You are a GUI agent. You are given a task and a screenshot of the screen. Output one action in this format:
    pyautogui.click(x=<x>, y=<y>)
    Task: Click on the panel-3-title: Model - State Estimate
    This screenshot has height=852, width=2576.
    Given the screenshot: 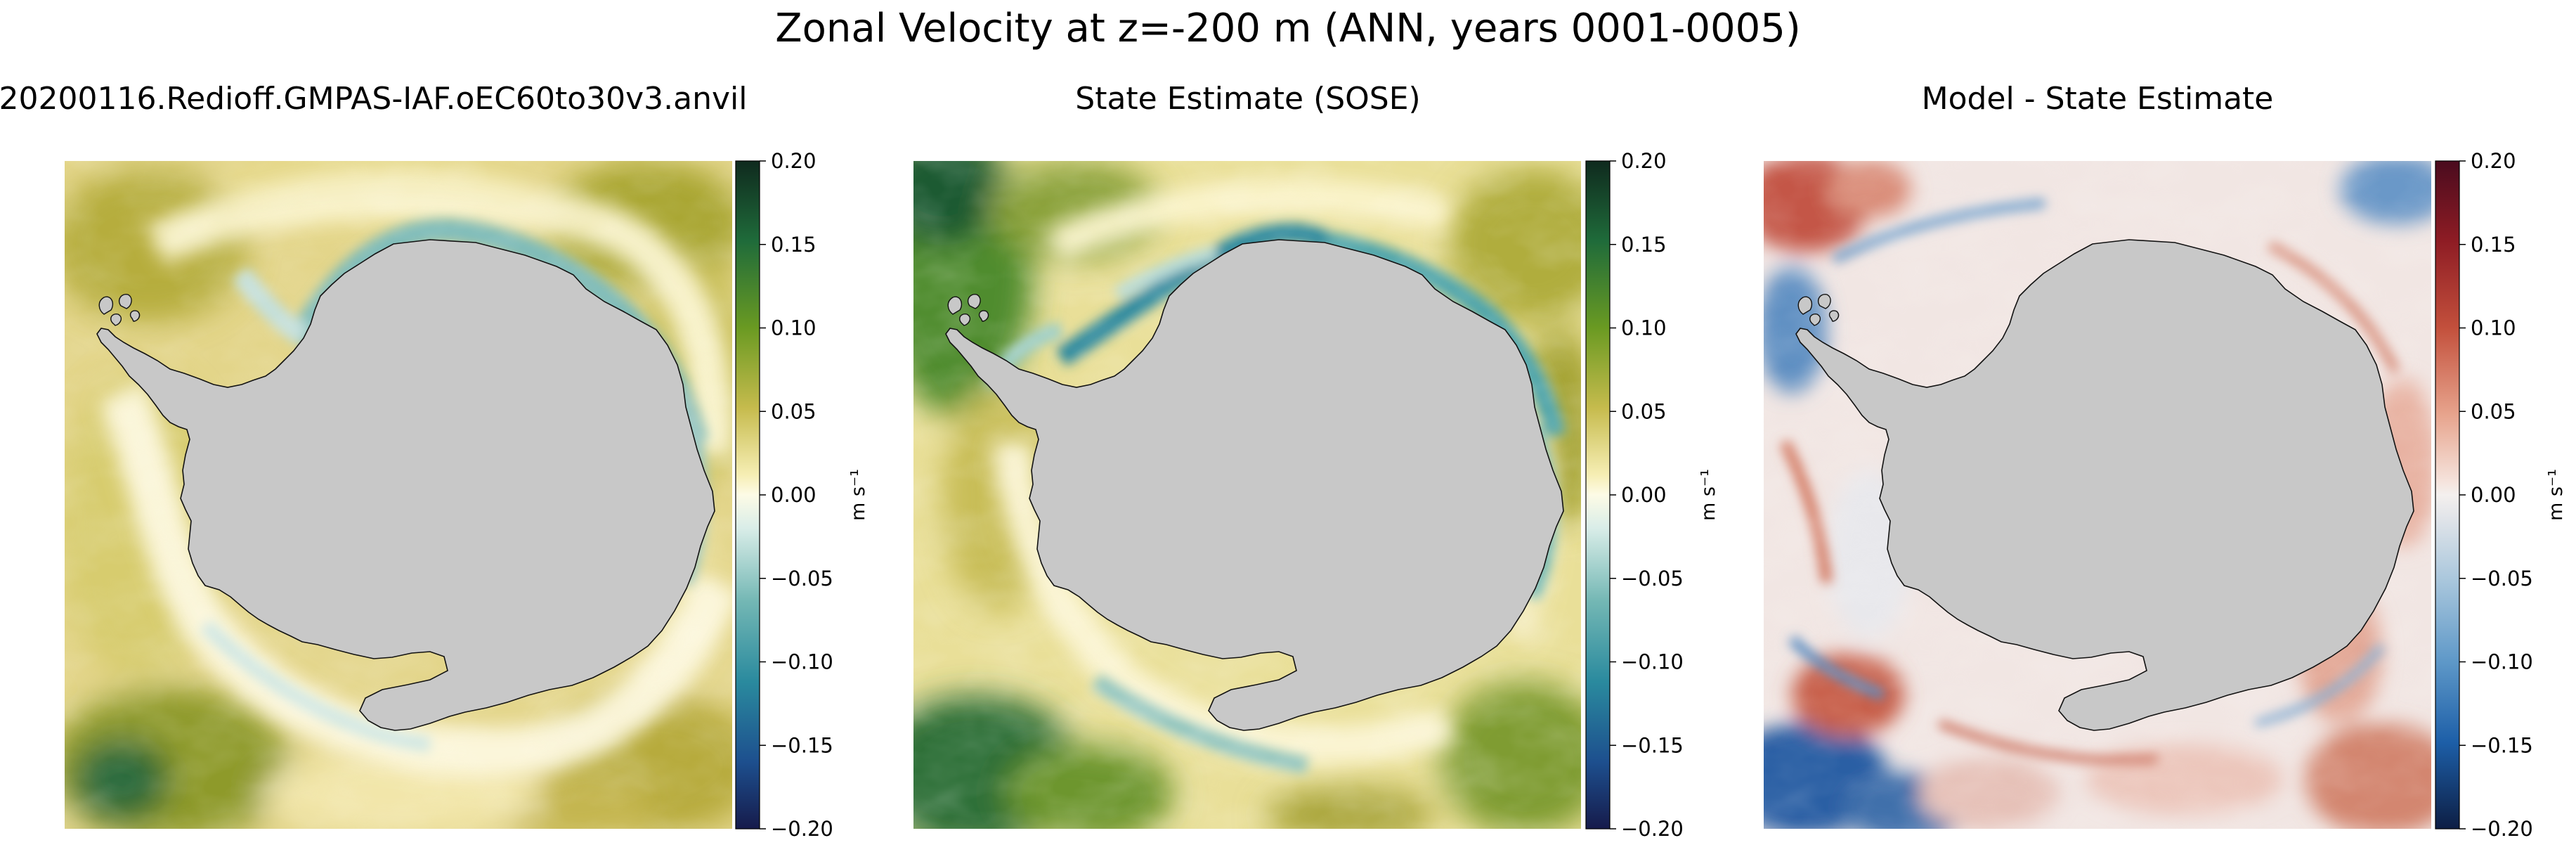 What is the action you would take?
    pyautogui.click(x=2098, y=99)
    